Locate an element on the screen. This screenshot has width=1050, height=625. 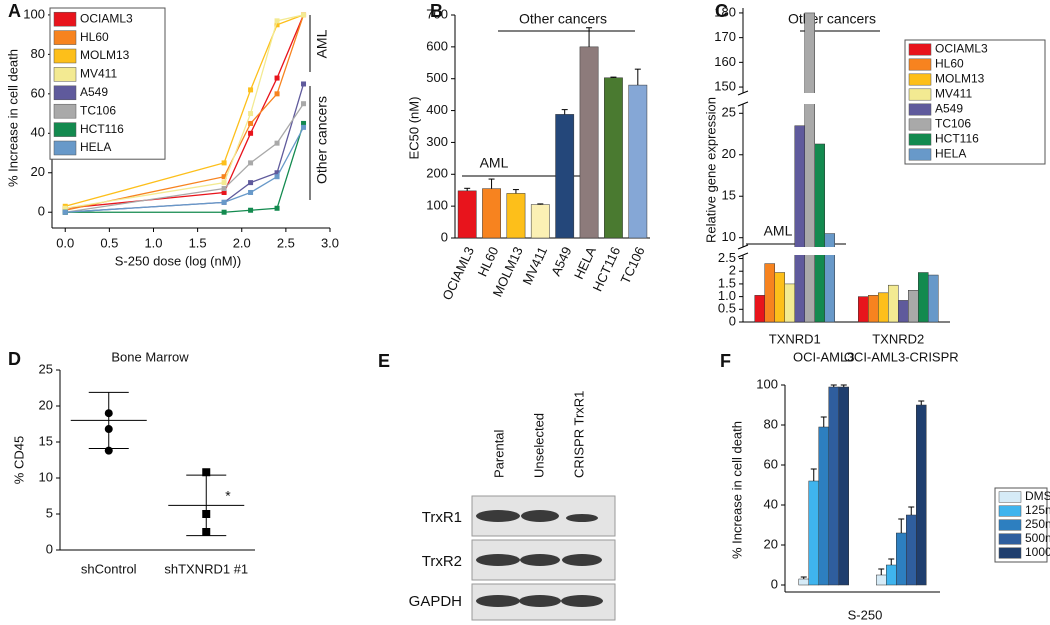
y-axis-label: % CD45 is located at coordinates (18, 460).